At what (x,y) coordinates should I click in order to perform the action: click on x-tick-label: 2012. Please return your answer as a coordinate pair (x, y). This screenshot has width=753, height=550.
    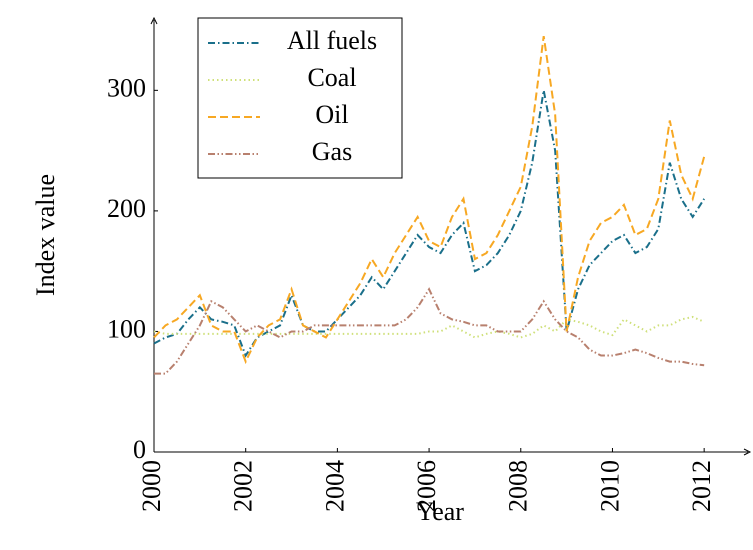
    Looking at the image, I should click on (701, 486).